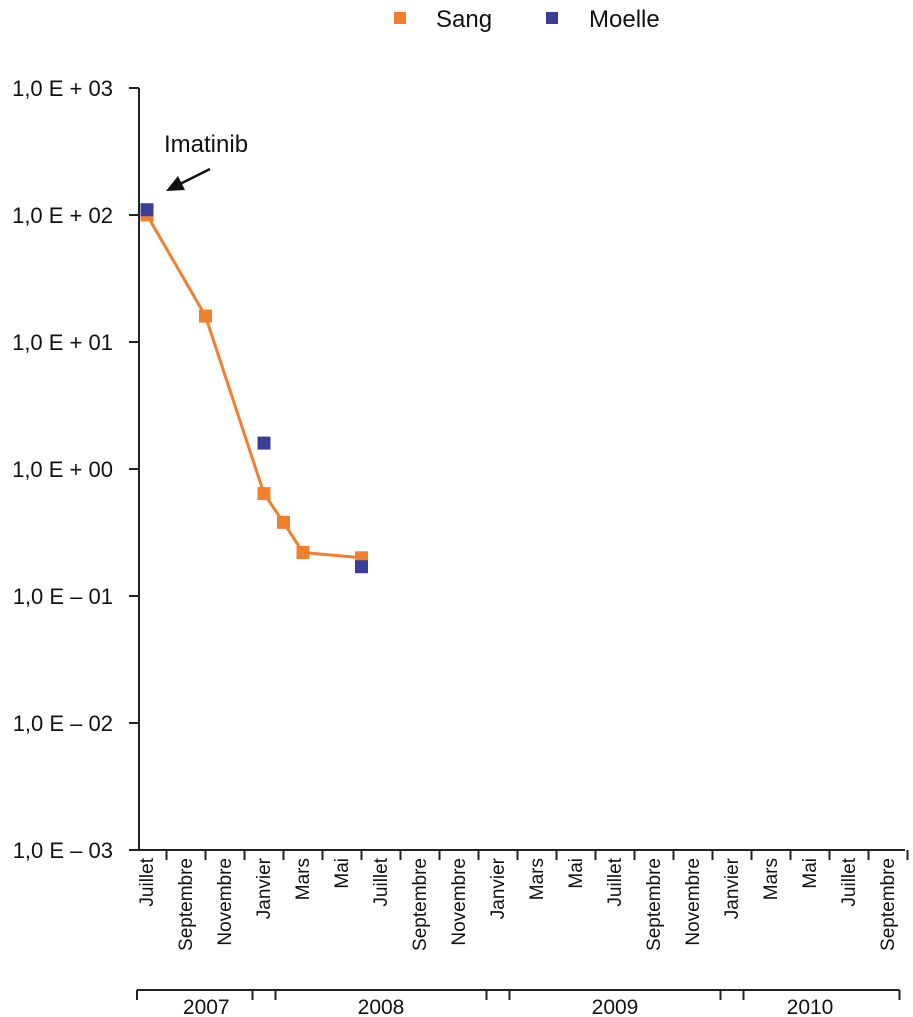  I want to click on y-tick-label: 1,0 E + 01, so click(62, 342).